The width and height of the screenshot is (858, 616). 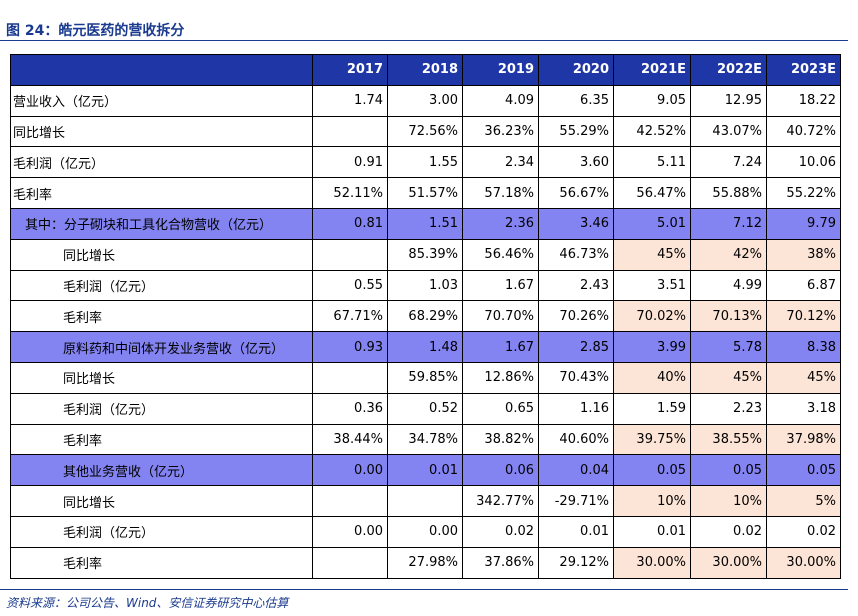 I want to click on source: 资料来源：公司公告、Wind、安信证券研究中心估算, so click(x=147, y=603).